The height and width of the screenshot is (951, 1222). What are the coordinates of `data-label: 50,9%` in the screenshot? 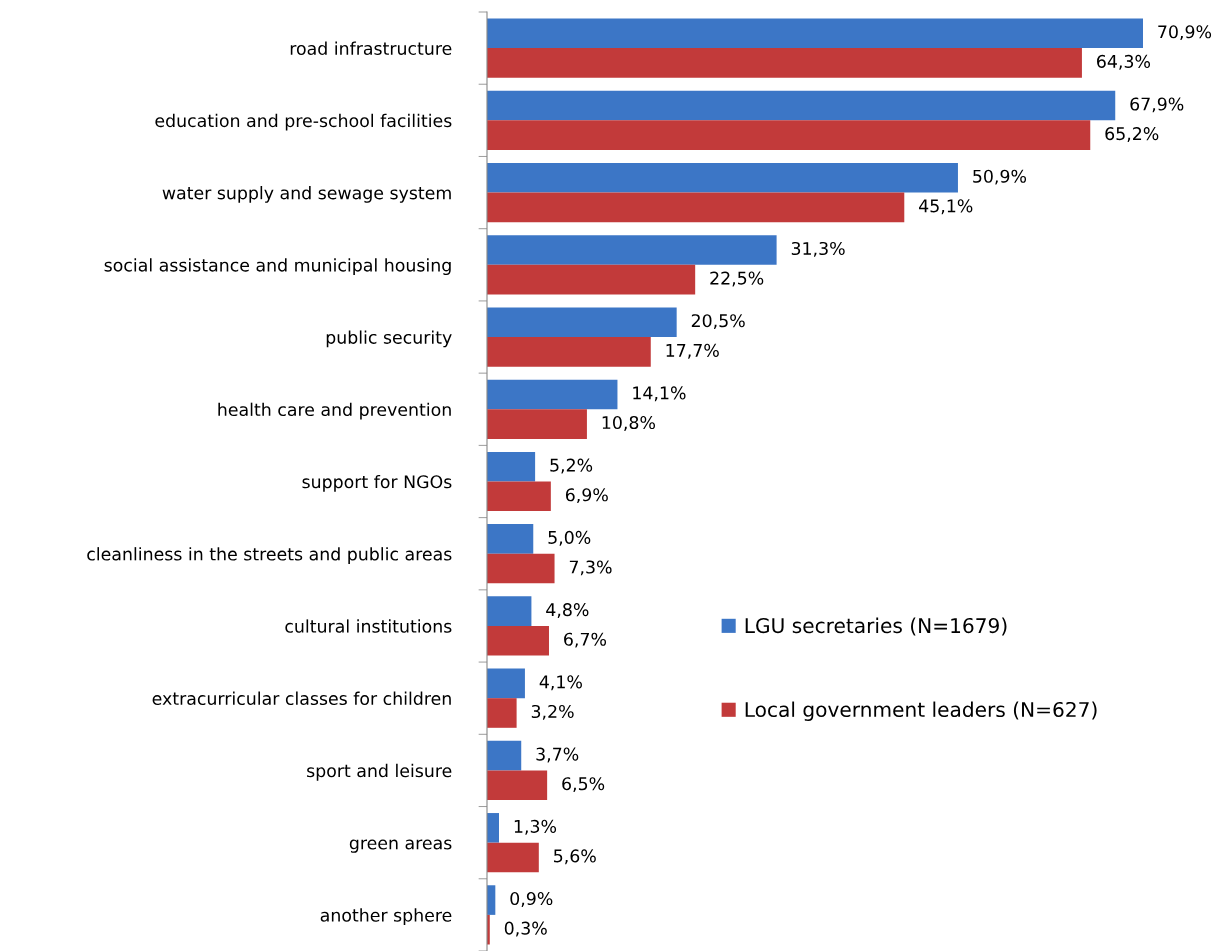 It's located at (1000, 177).